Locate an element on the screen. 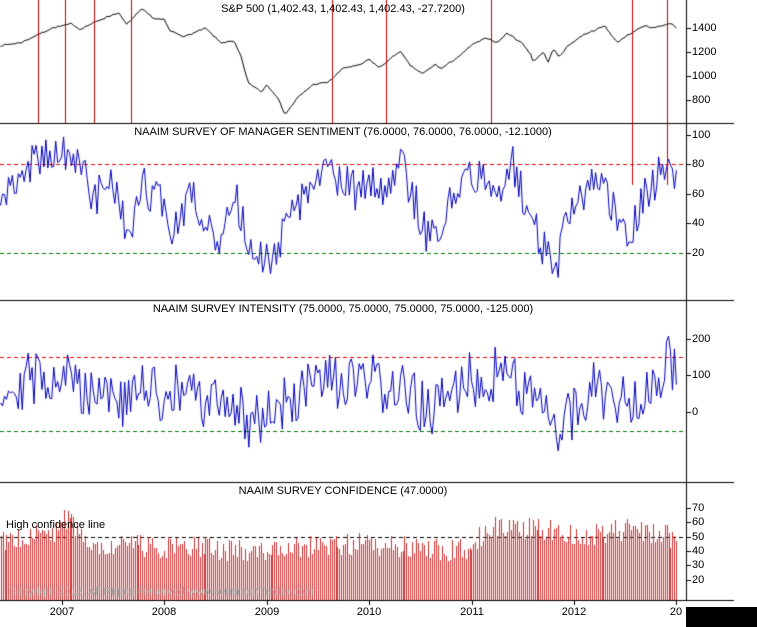  y-axis-label: 1000 is located at coordinates (704, 76).